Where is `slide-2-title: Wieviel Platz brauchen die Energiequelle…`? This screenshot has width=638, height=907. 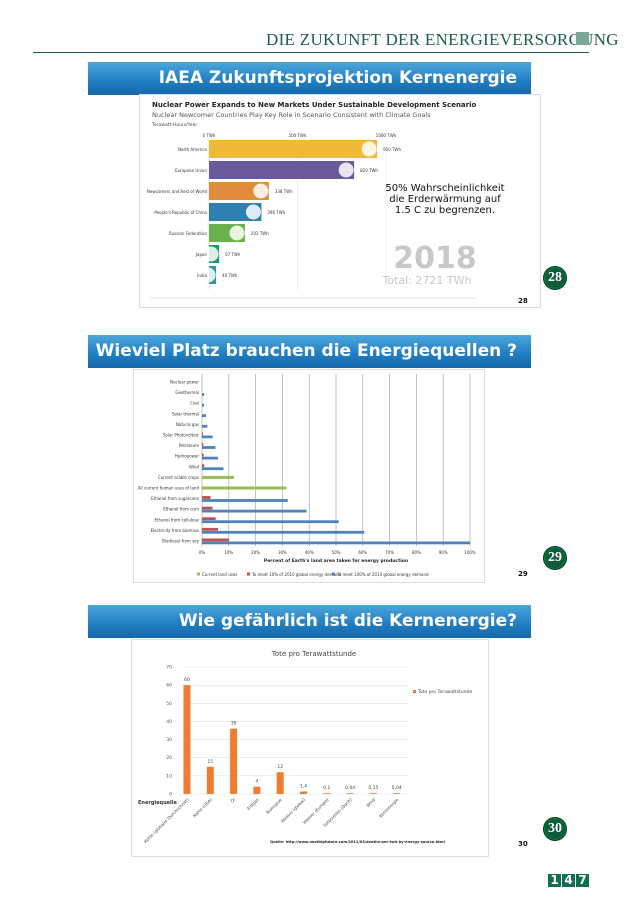 slide-2-title: Wieviel Platz brauchen die Energiequelle… is located at coordinates (309, 351).